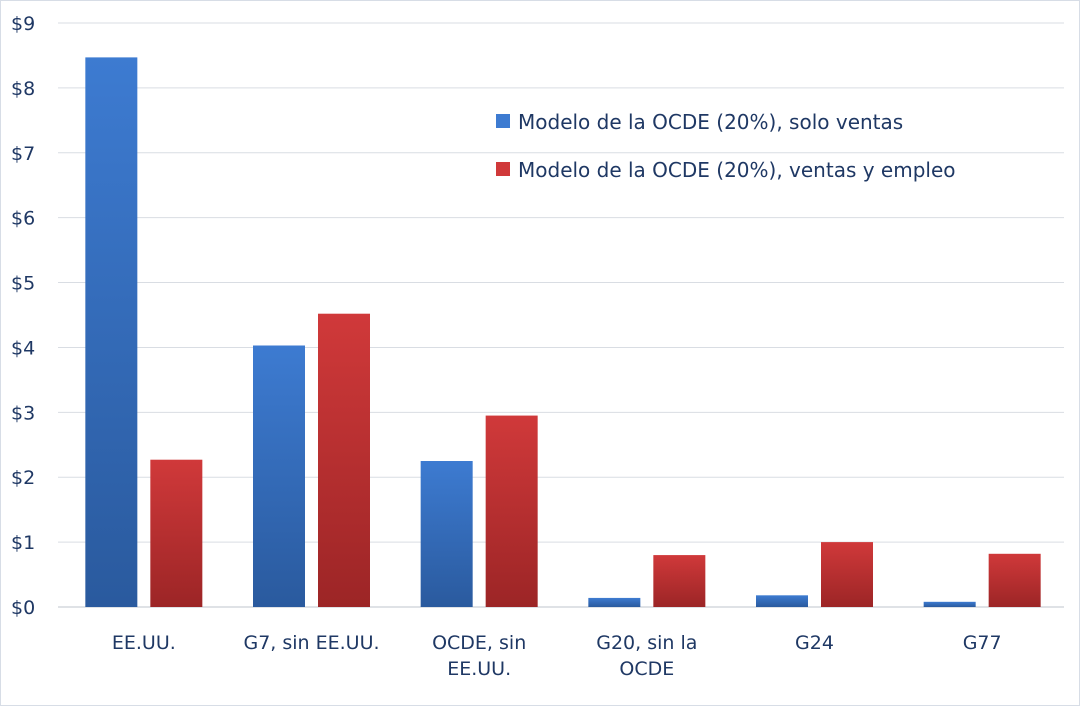  What do you see at coordinates (23, 24) in the screenshot?
I see `y-tick-label: $9` at bounding box center [23, 24].